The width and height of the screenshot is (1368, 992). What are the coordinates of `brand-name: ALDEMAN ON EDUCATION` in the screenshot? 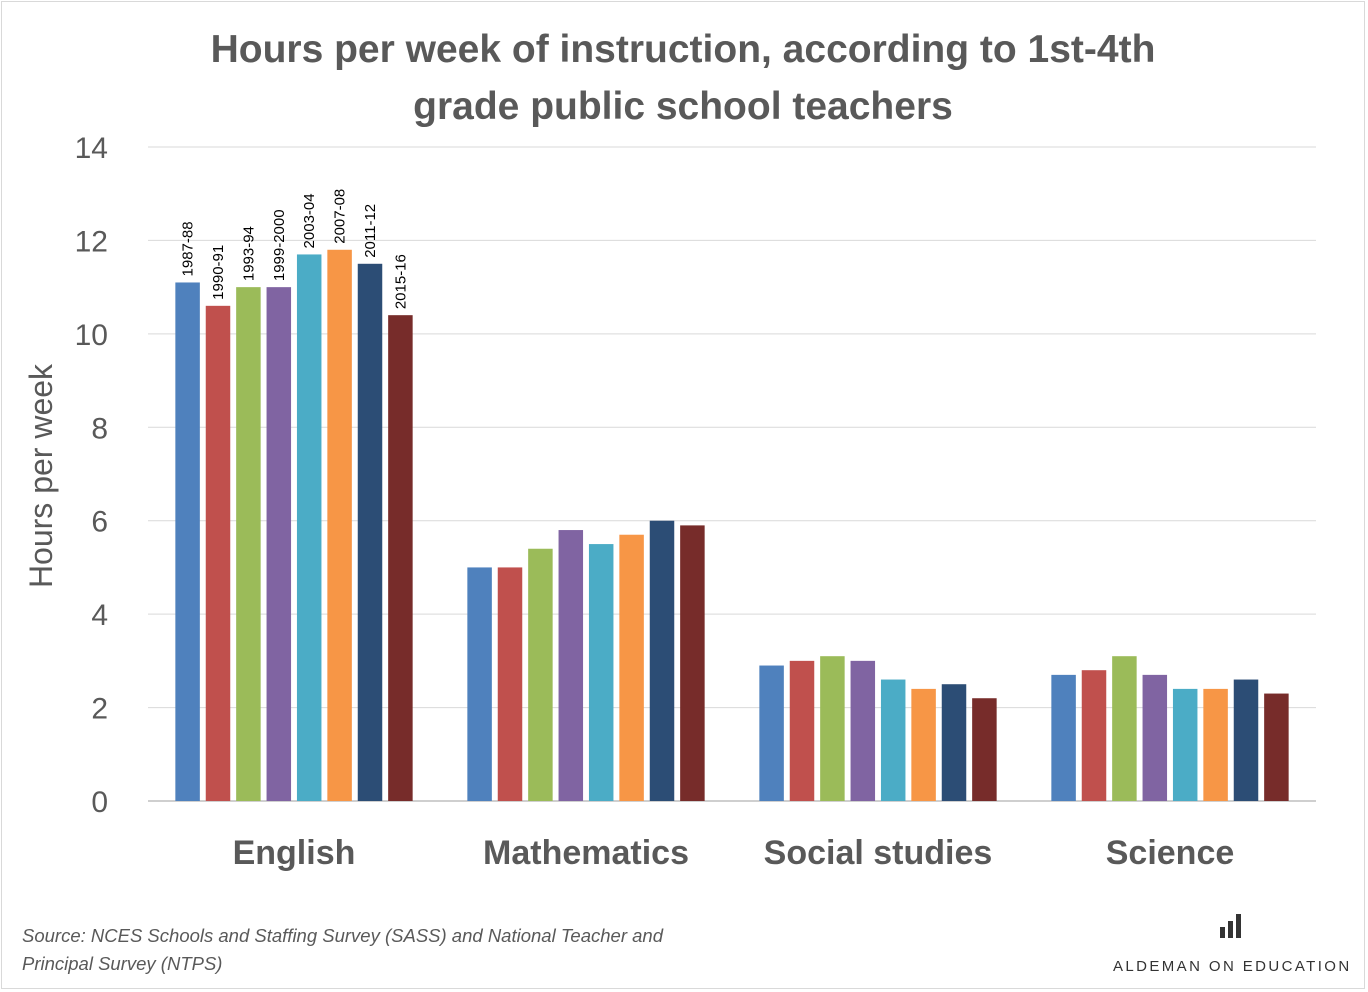 It's located at (1232, 966).